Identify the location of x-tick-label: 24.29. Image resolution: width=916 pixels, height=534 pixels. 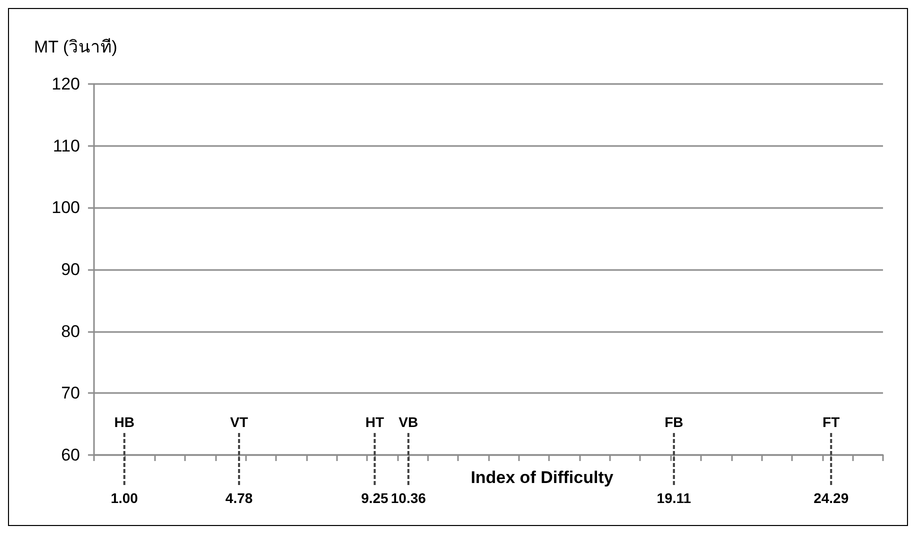
(831, 498).